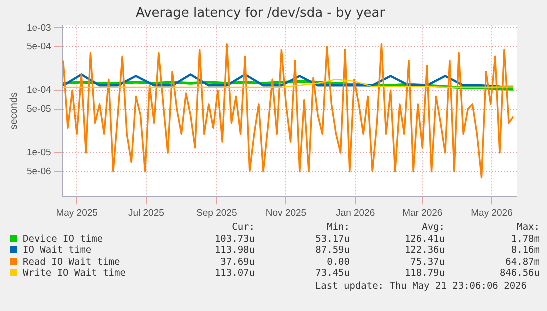 The width and height of the screenshot is (547, 311). What do you see at coordinates (261, 14) in the screenshot?
I see `chart-title: Average latency for /dev/sda - by year` at bounding box center [261, 14].